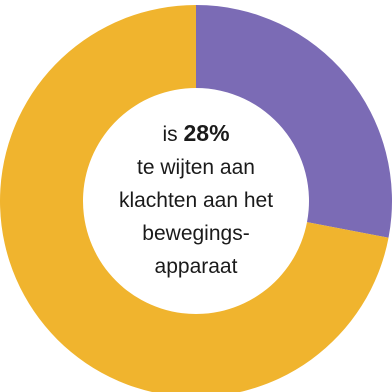 The image size is (392, 392). I want to click on center-label-line-4: bewegings-, so click(196, 233).